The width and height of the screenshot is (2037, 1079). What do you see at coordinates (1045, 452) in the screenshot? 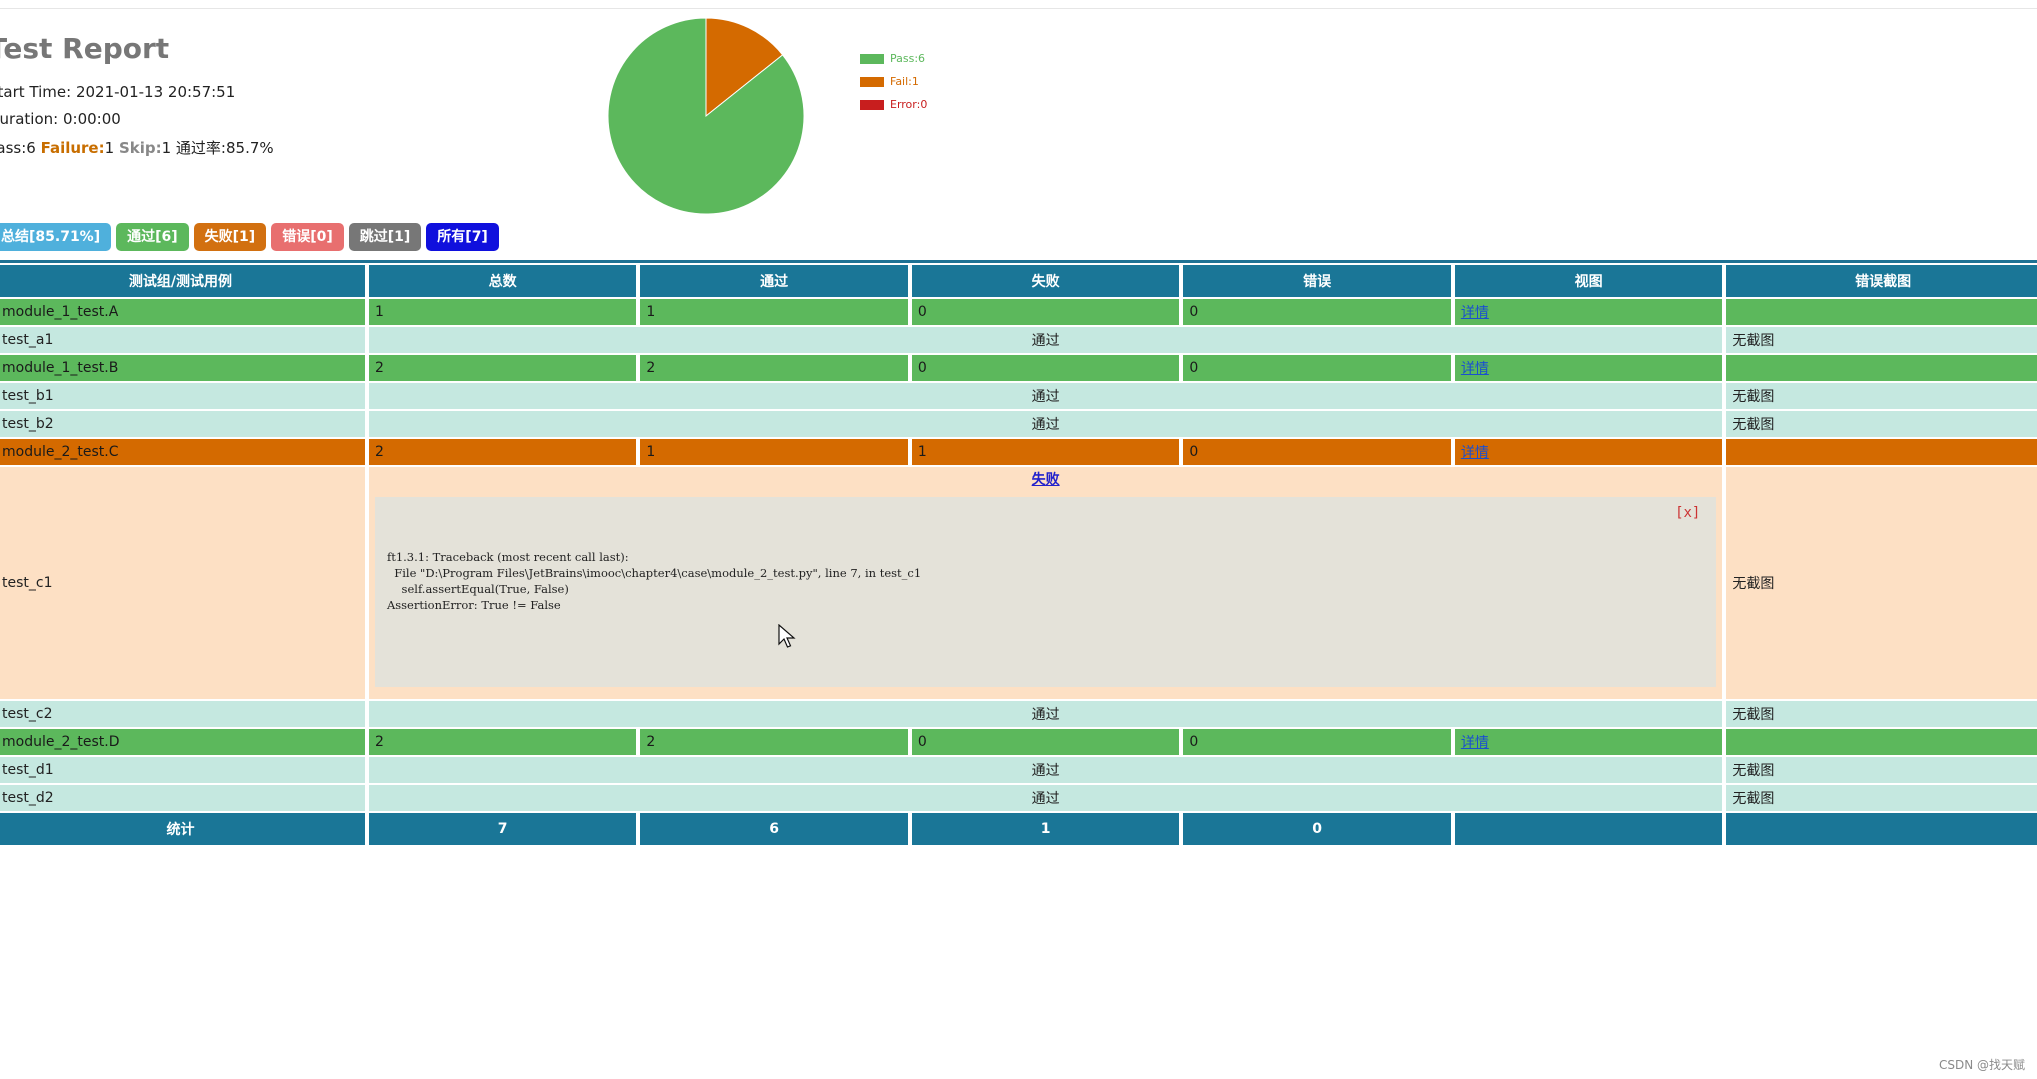
I see `group-fail: 1` at bounding box center [1045, 452].